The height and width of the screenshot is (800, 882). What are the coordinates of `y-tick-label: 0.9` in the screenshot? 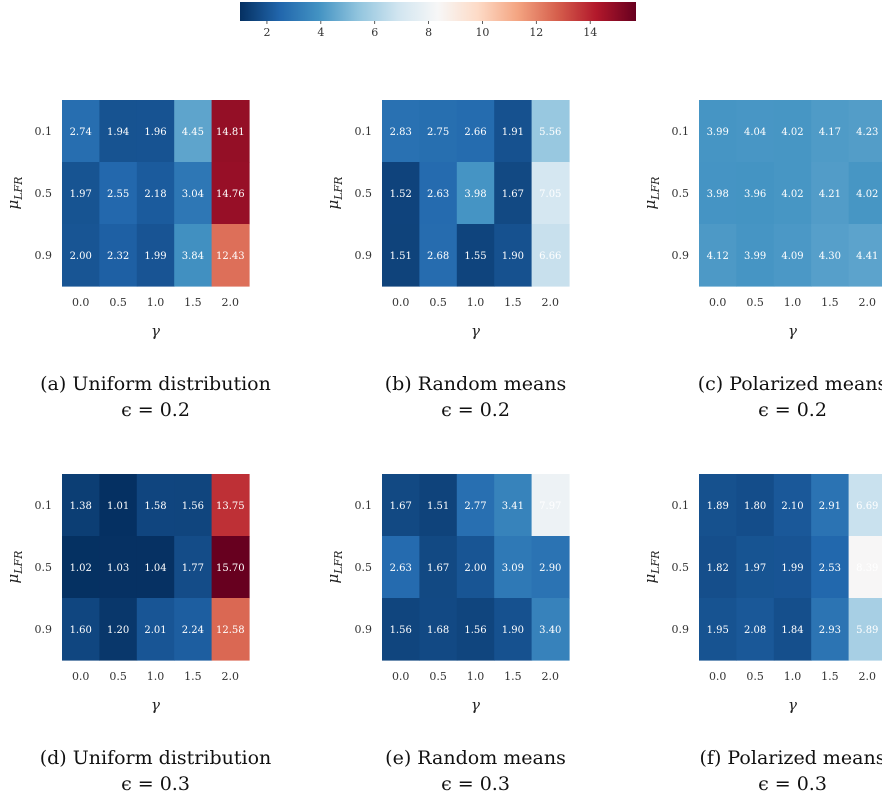 It's located at (681, 629).